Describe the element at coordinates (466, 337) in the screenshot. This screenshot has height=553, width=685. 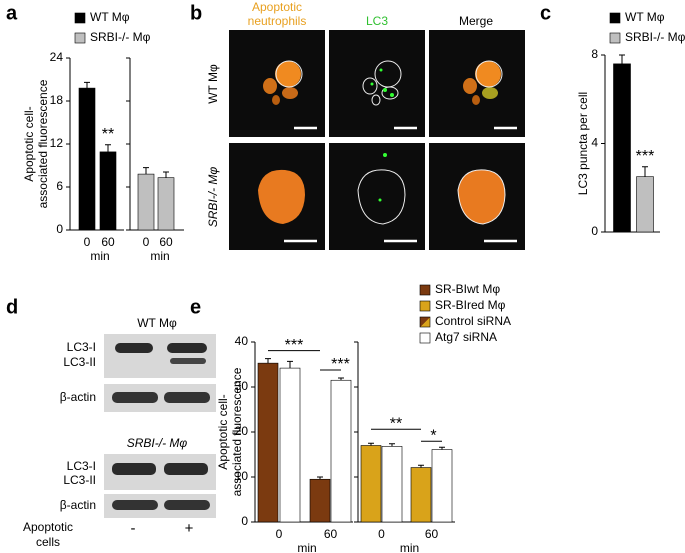
I see `legend-label: Atg7 siRNA` at that location.